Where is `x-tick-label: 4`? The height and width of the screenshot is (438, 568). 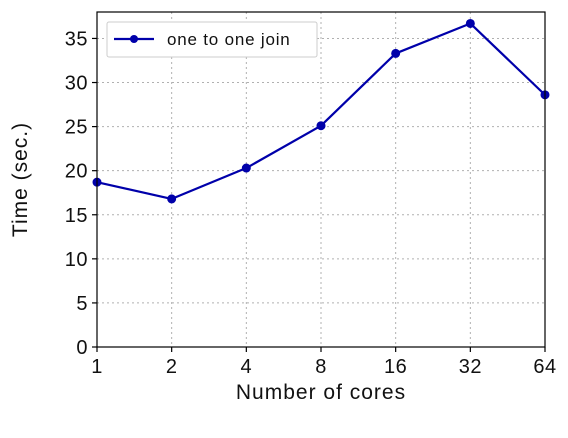
x-tick-label: 4 is located at coordinates (247, 367).